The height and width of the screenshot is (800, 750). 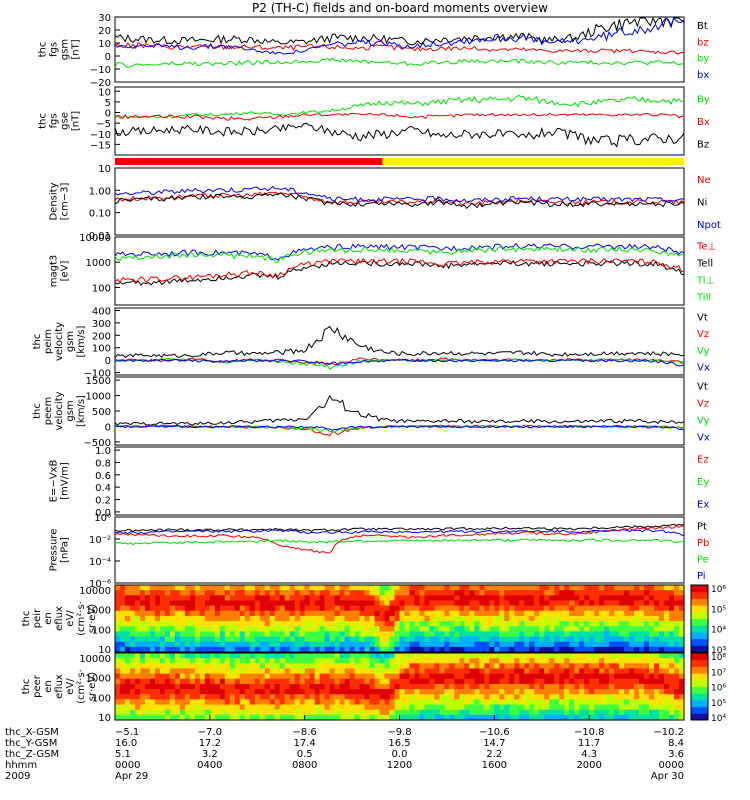 I want to click on y-tick-label: 1000, so click(x=98, y=679).